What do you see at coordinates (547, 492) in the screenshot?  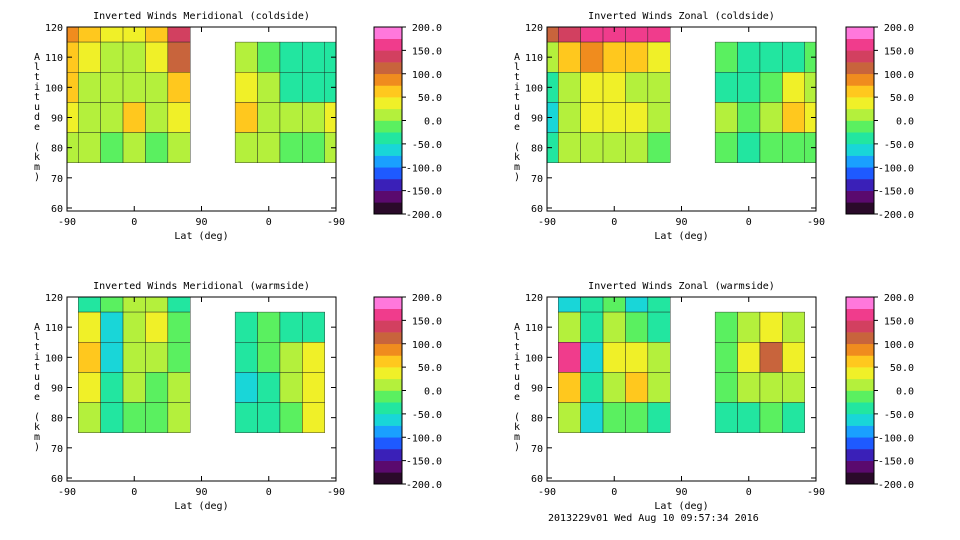 I see `x-tick-label: -90` at bounding box center [547, 492].